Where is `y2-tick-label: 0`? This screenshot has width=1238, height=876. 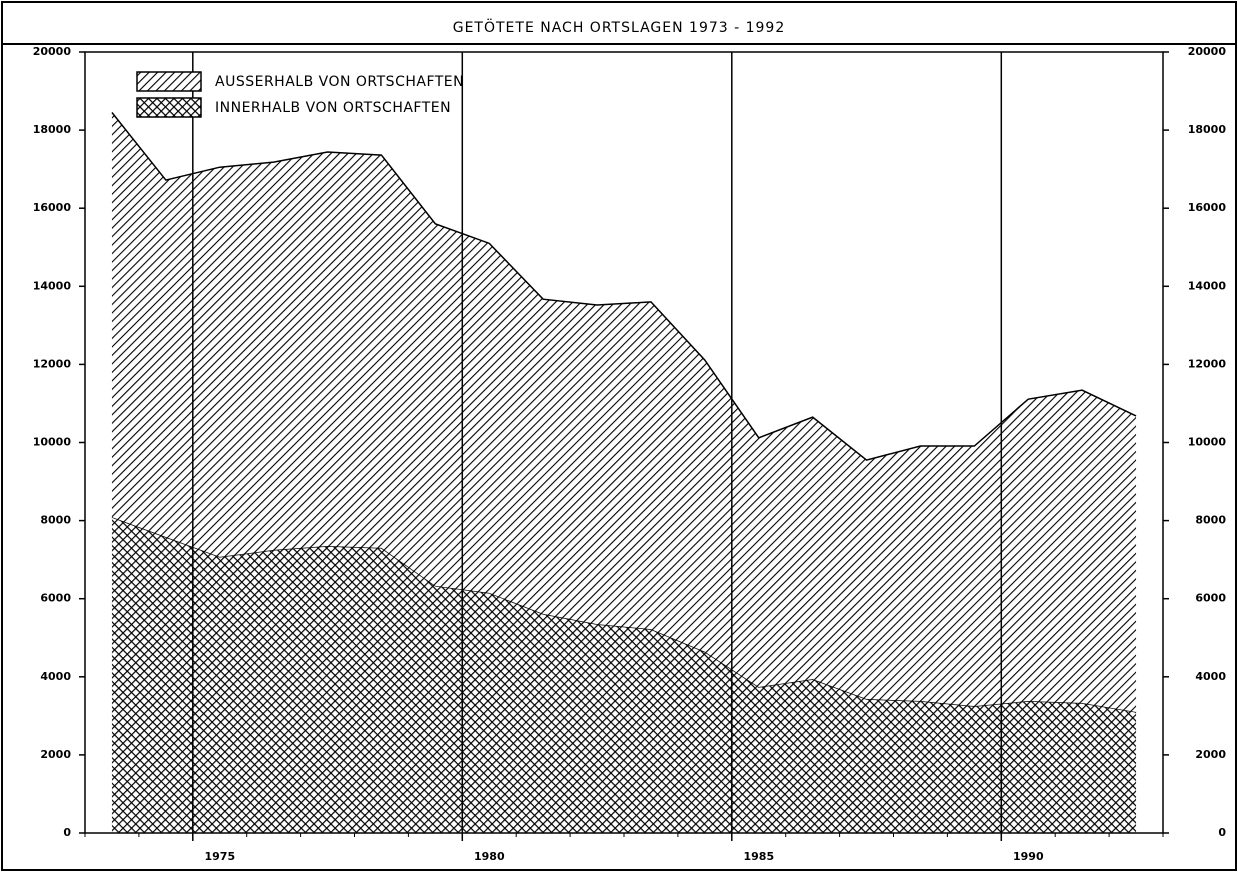 y2-tick-label: 0 is located at coordinates (1222, 832).